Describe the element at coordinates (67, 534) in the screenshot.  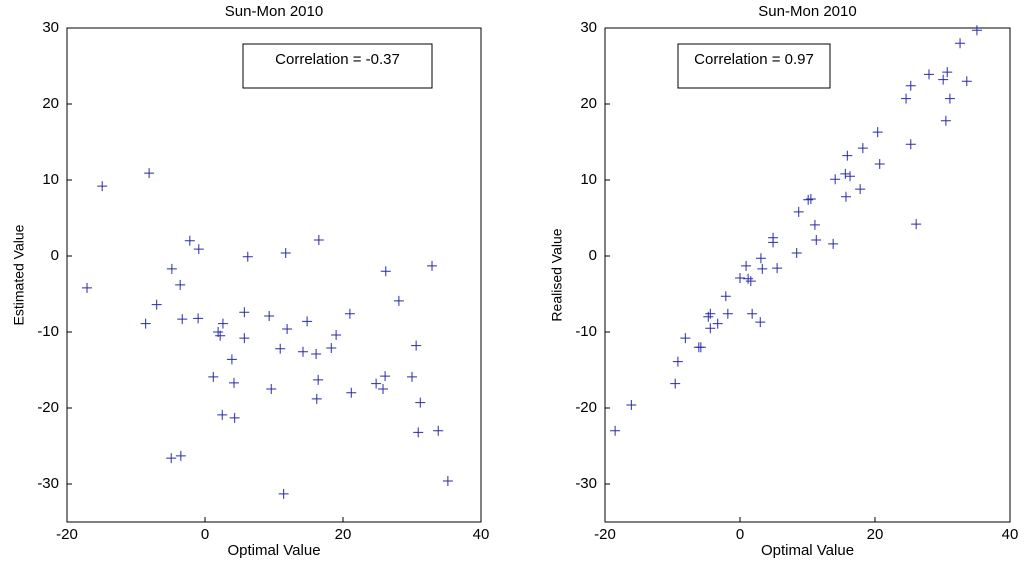
I see `x-tick-label: -20` at that location.